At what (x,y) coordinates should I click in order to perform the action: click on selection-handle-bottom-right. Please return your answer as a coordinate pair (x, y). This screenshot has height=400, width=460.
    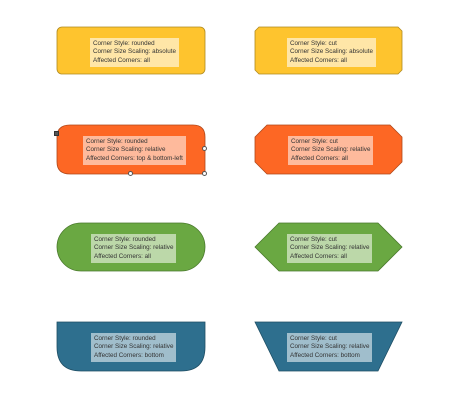
    Looking at the image, I should click on (204, 173).